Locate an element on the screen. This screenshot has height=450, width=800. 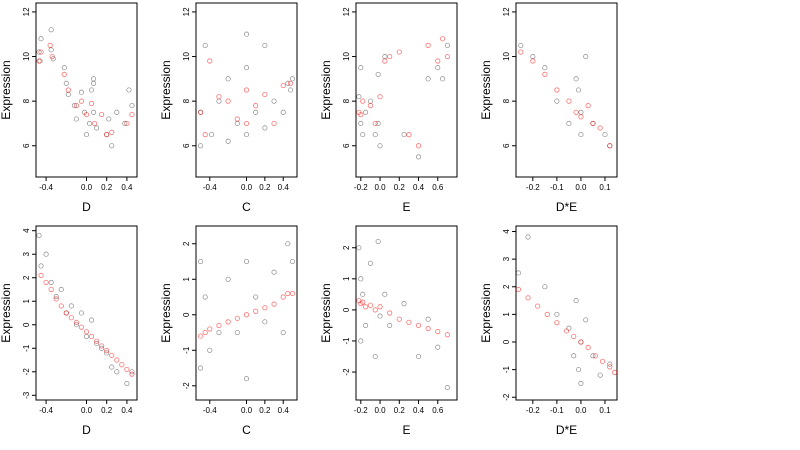
panel-bottom-2: -0.4 0.0 0.2 0.4 -2 -1 0 1 2 C Expression is located at coordinates (228, 331).